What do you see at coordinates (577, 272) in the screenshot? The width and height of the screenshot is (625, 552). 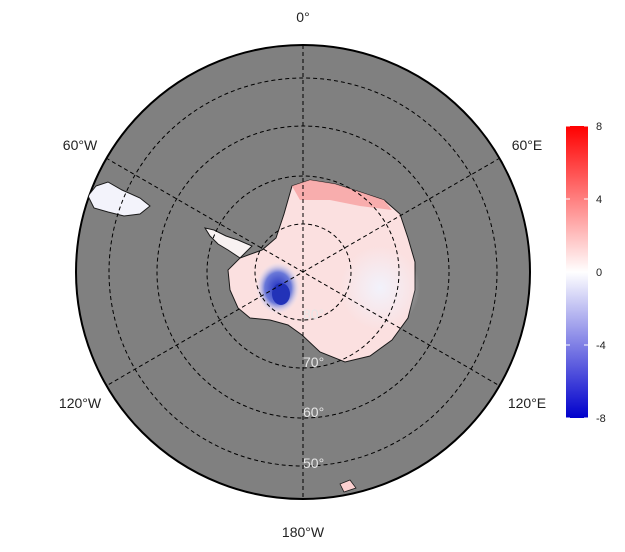 I see `colorbar` at bounding box center [577, 272].